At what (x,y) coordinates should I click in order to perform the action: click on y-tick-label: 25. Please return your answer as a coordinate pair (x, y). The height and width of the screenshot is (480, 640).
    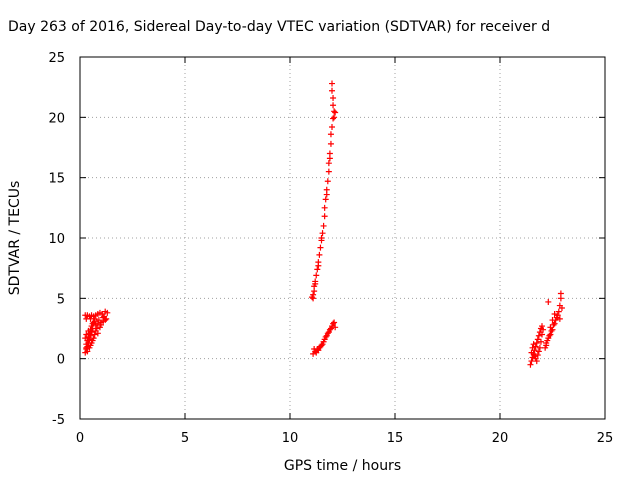
    Looking at the image, I should click on (56, 58).